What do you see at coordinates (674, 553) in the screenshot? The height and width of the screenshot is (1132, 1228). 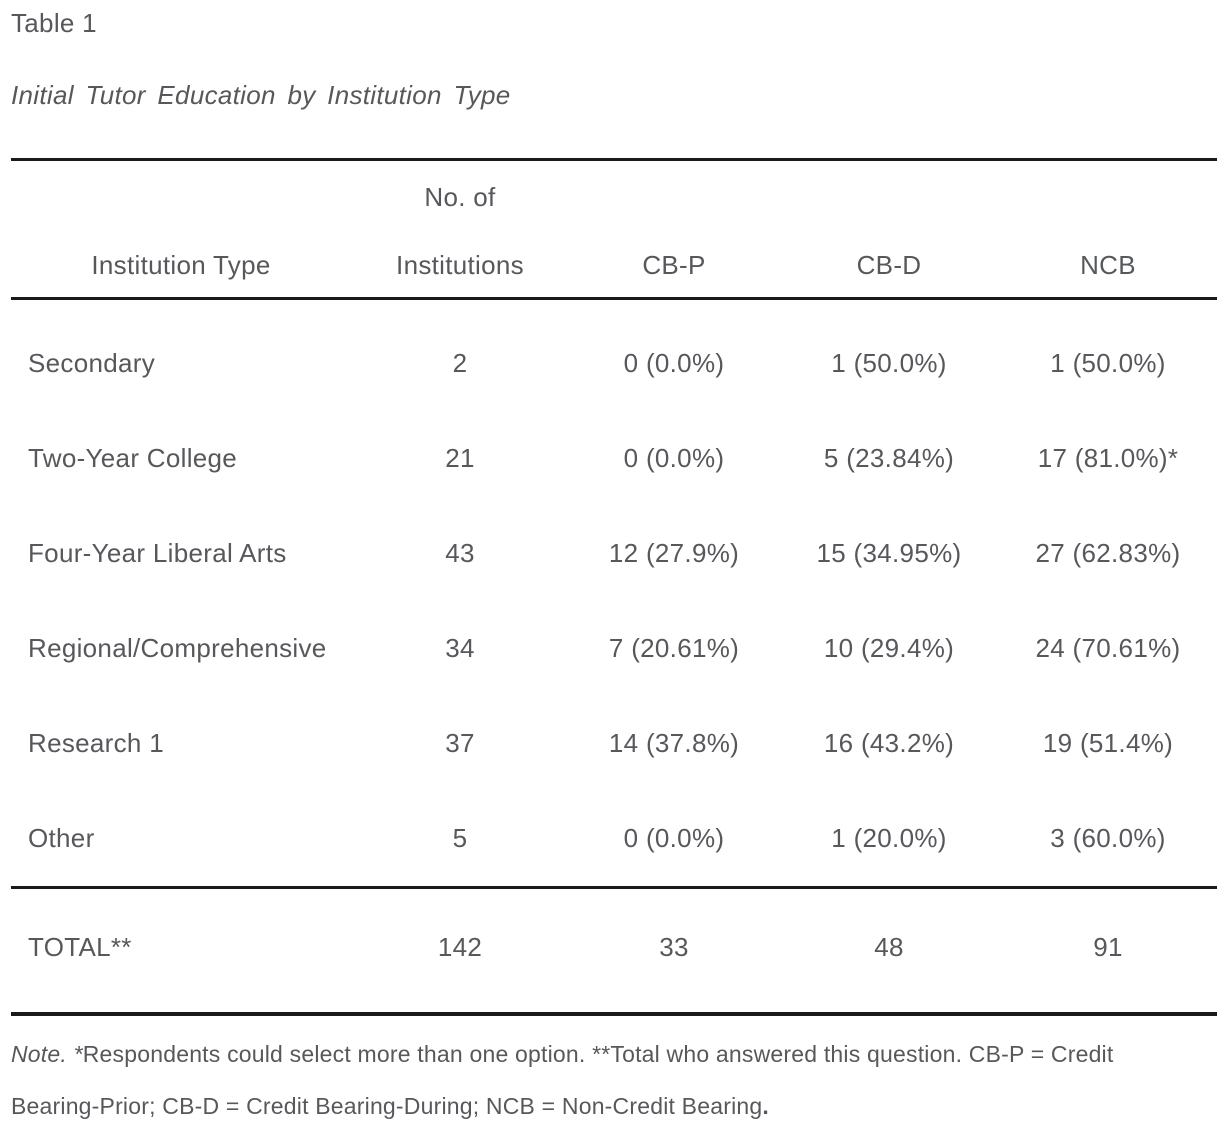 I see `cell-cbp: 12 (27.9%)` at bounding box center [674, 553].